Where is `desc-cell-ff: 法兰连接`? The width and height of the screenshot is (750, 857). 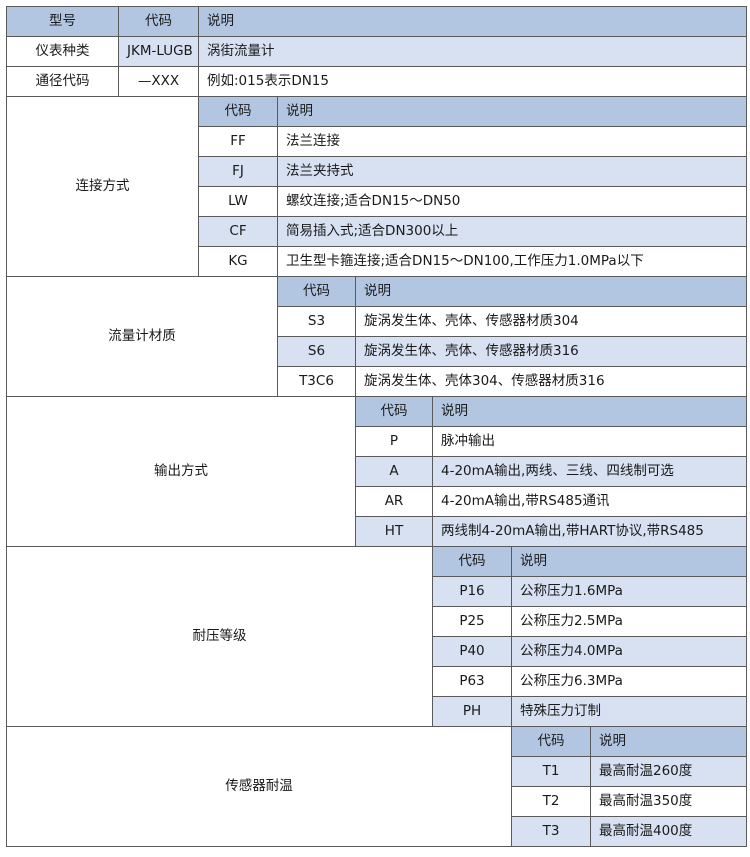 desc-cell-ff: 法兰连接 is located at coordinates (512, 141).